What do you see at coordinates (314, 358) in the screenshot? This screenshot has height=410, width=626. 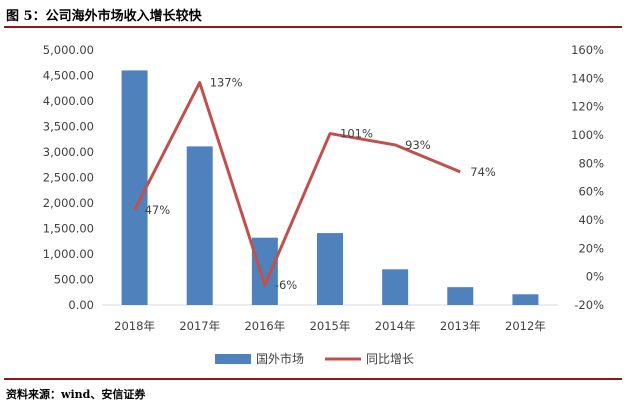 I see `legend: 国外市场 同比增长` at bounding box center [314, 358].